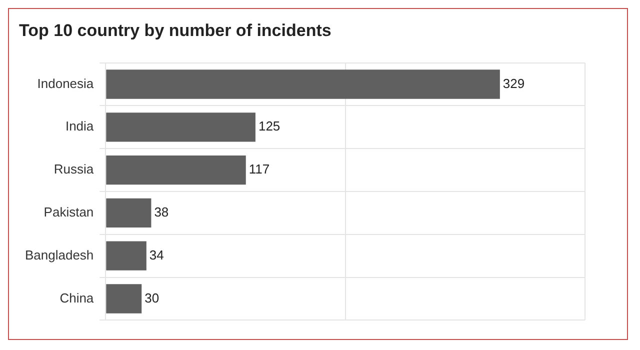  What do you see at coordinates (59, 254) in the screenshot?
I see `y-tick-label: Bangladesh` at bounding box center [59, 254].